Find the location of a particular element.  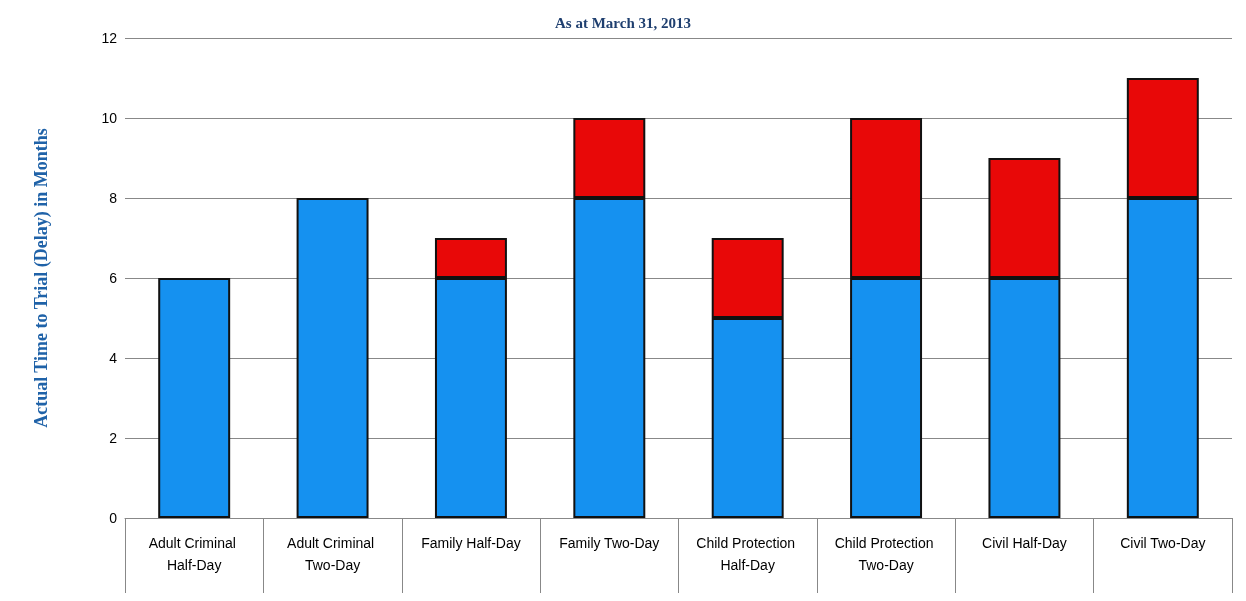

x-tick-label: Child Protection Two-Day is located at coordinates (886, 554).